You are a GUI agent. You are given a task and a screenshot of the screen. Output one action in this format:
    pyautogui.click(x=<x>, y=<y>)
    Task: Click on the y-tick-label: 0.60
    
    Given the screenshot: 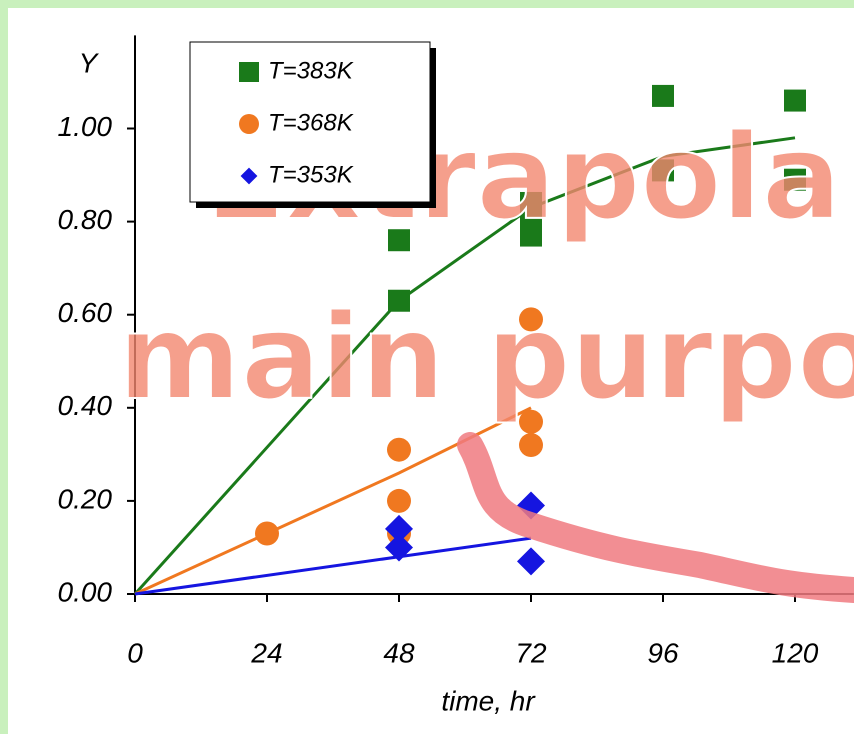 What is the action you would take?
    pyautogui.click(x=85, y=312)
    